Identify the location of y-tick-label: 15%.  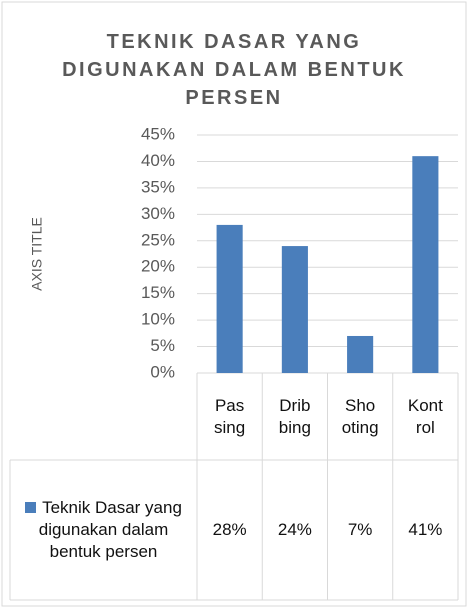
(158, 292).